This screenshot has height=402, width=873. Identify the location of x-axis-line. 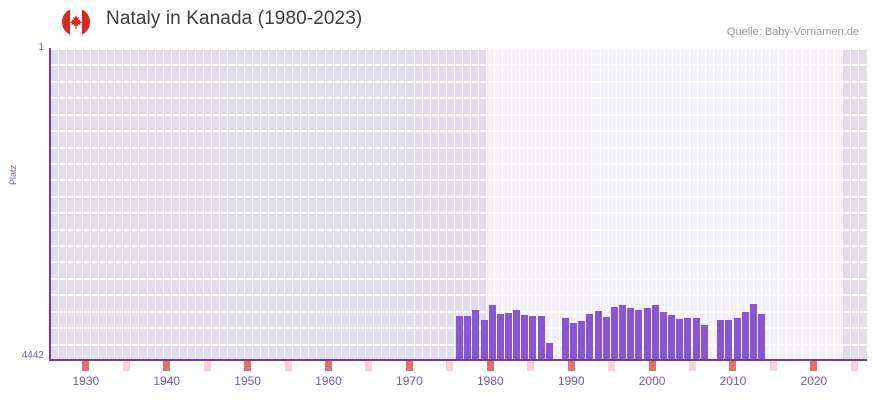
(458, 360).